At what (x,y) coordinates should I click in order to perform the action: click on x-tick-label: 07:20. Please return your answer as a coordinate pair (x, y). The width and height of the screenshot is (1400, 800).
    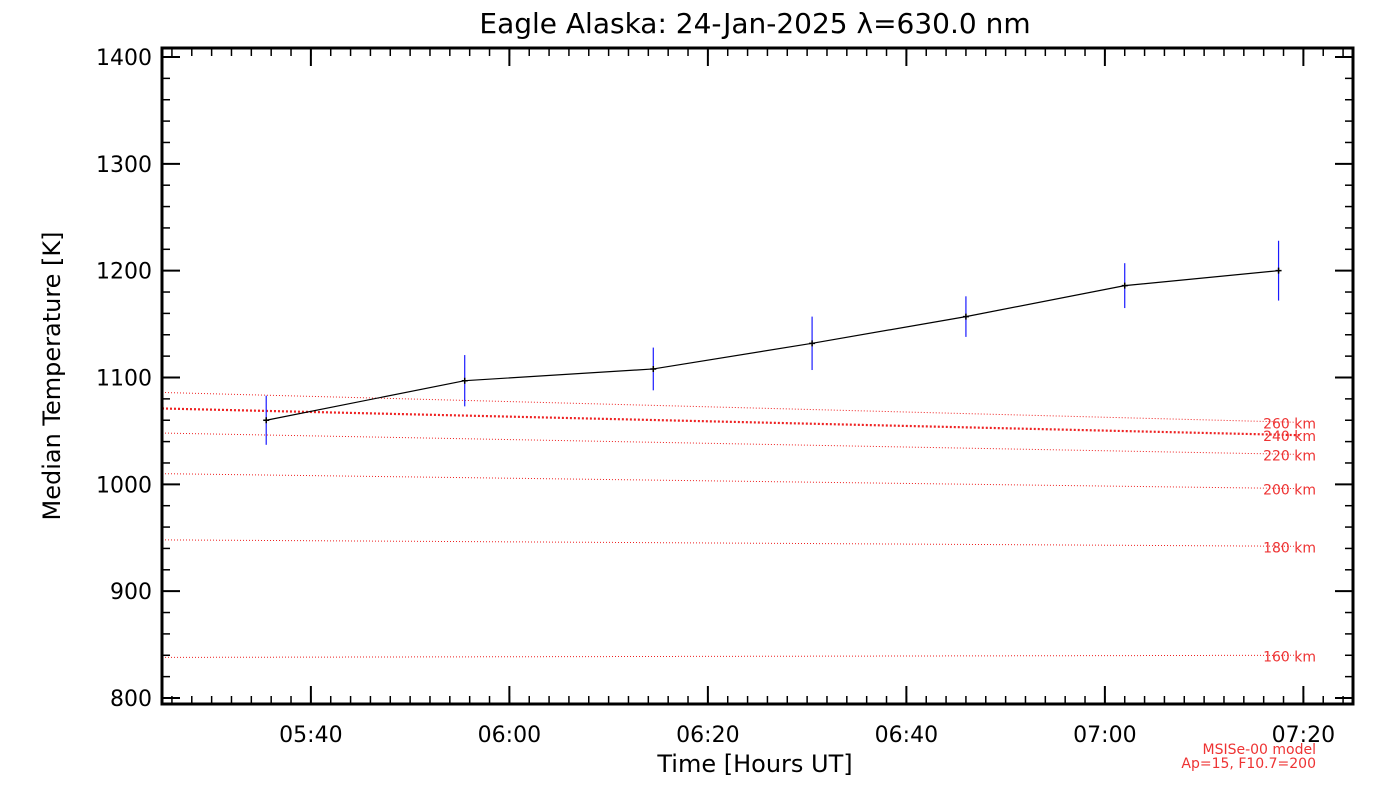
    Looking at the image, I should click on (1303, 735).